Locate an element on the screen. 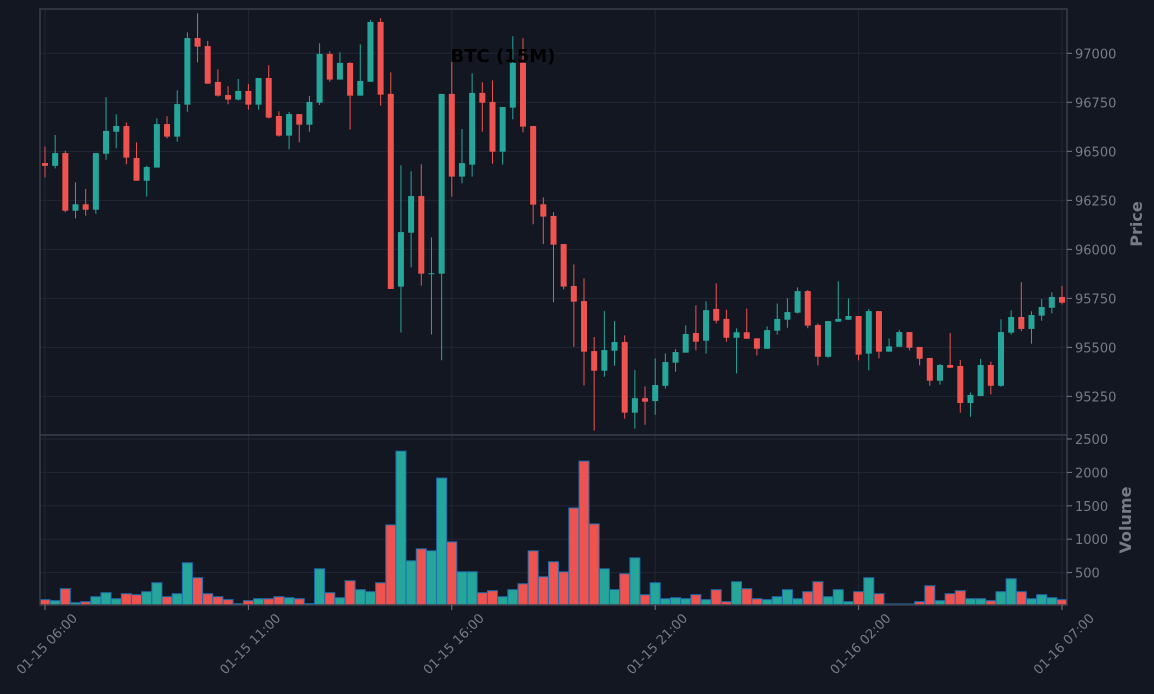 This screenshot has height=694, width=1154. price-tick-label: 95750 is located at coordinates (1095, 299).